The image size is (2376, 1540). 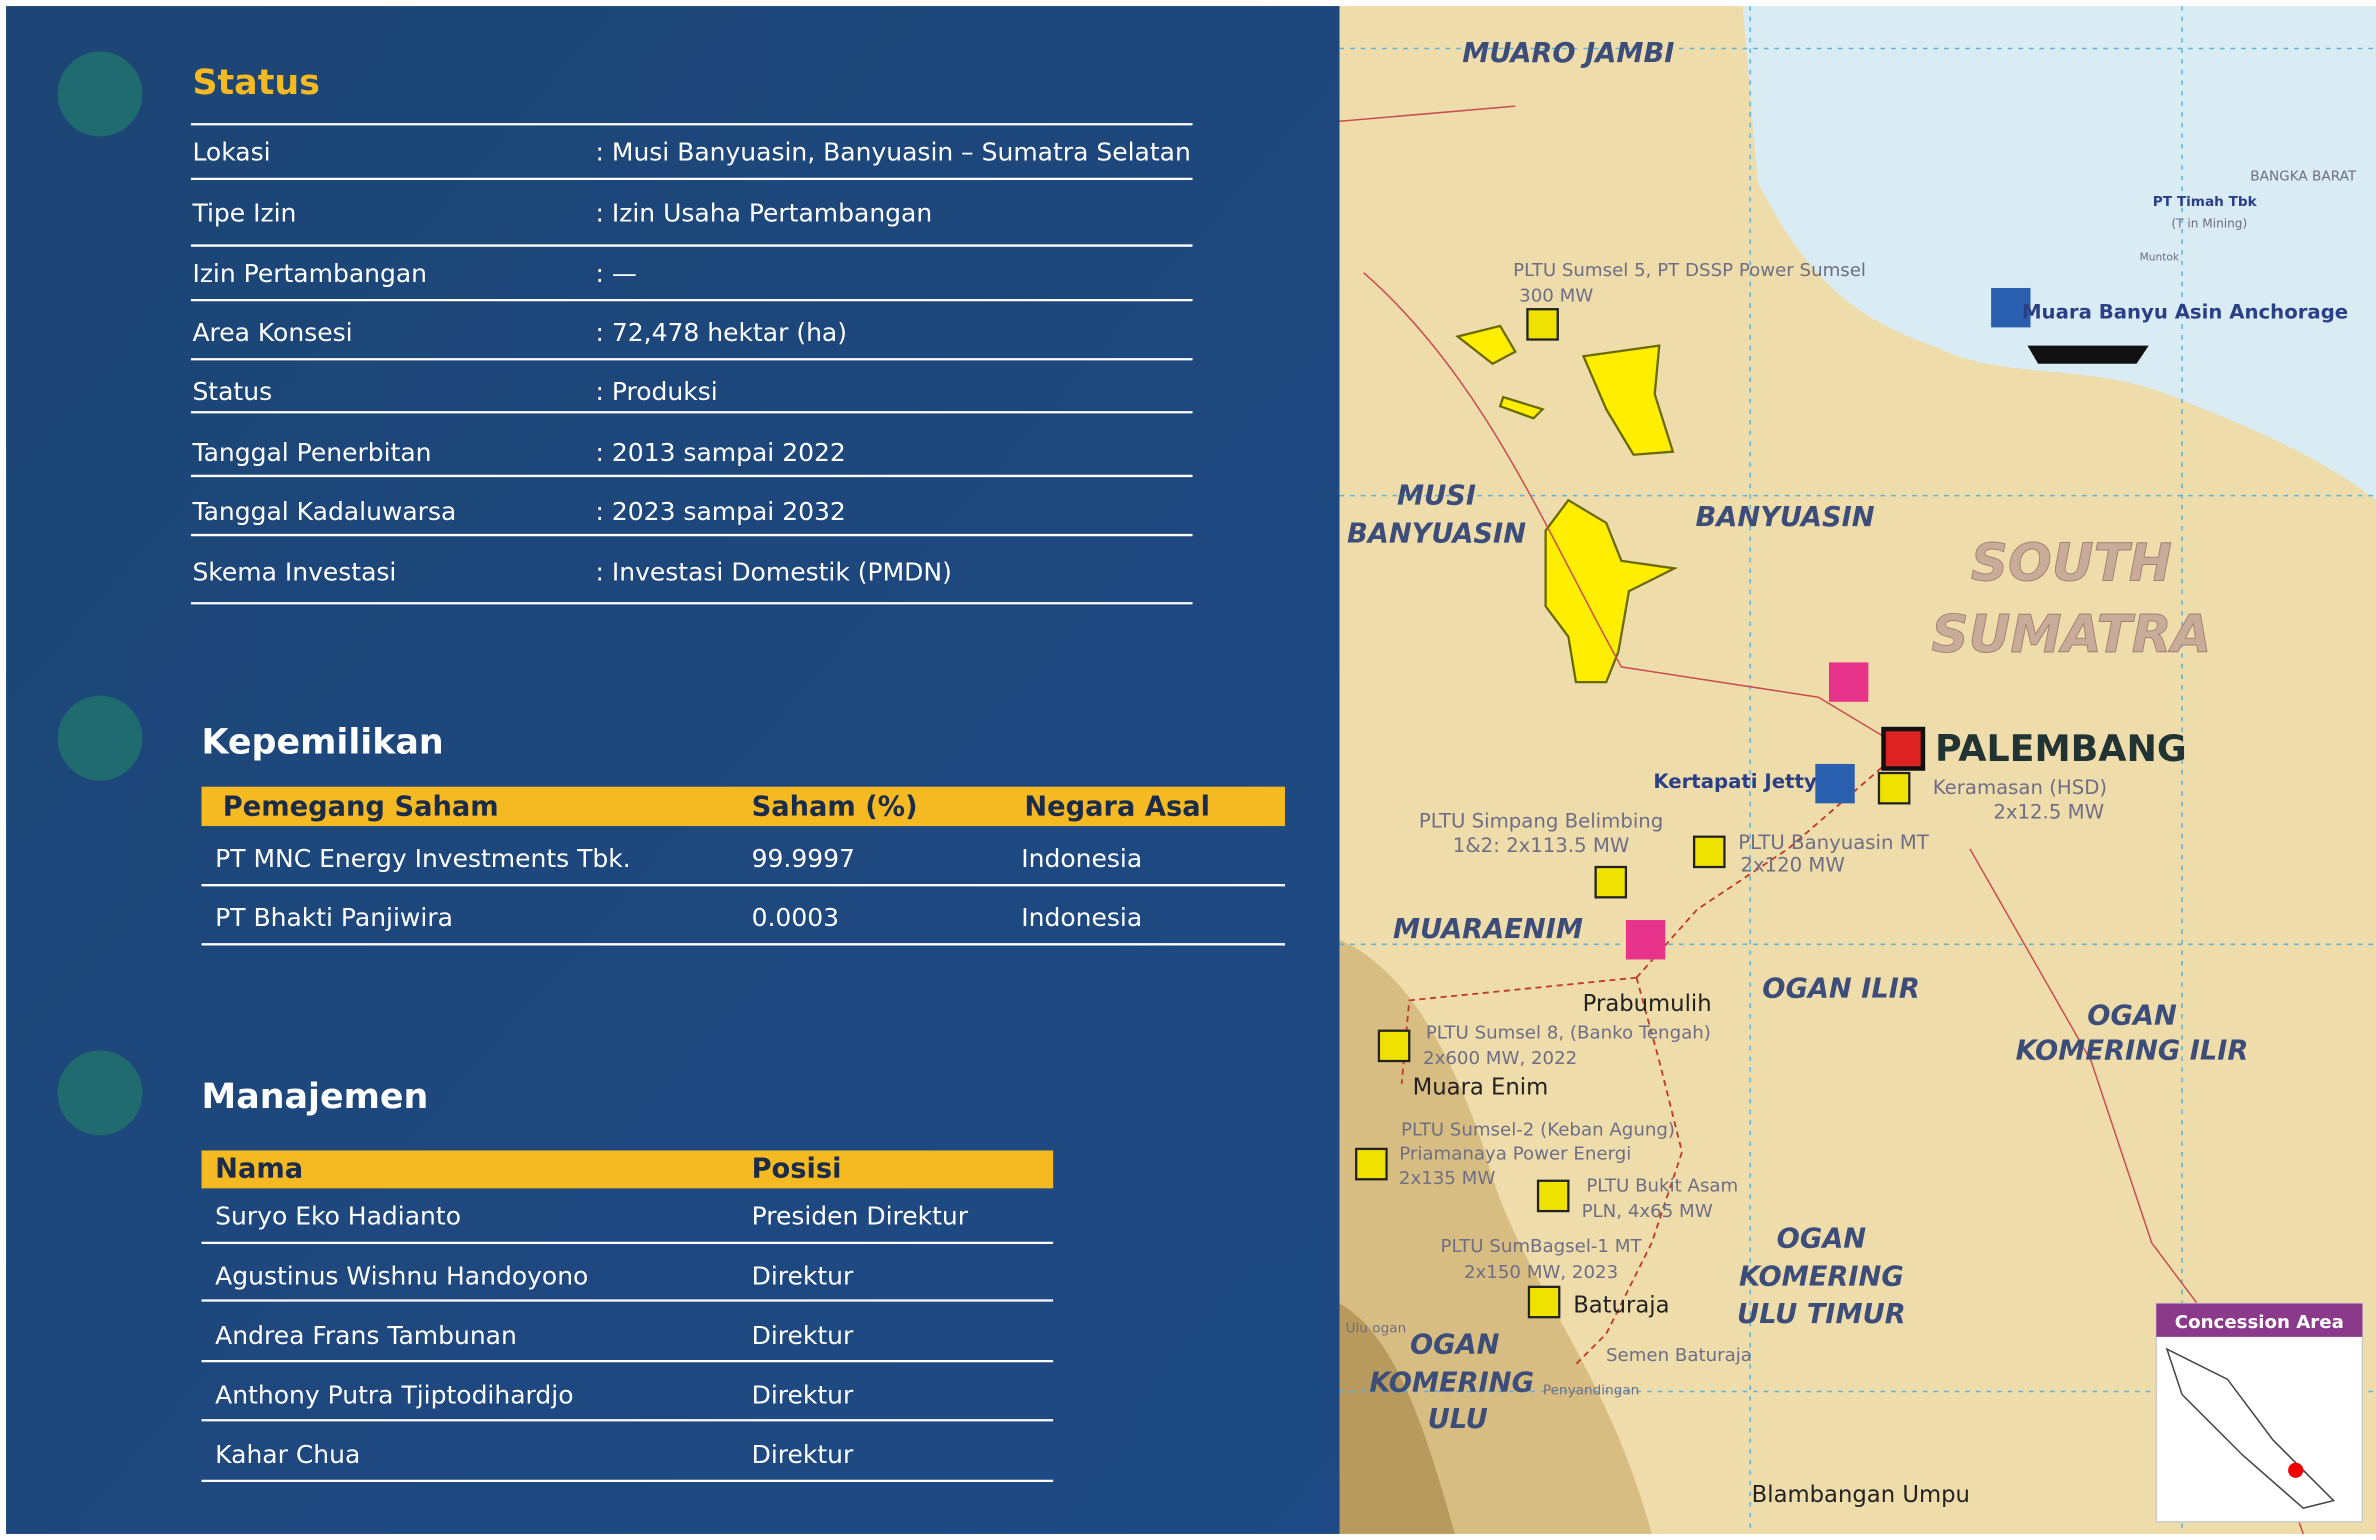 I want to click on map-label: PLTU Banyuasin MT, so click(x=1833, y=842).